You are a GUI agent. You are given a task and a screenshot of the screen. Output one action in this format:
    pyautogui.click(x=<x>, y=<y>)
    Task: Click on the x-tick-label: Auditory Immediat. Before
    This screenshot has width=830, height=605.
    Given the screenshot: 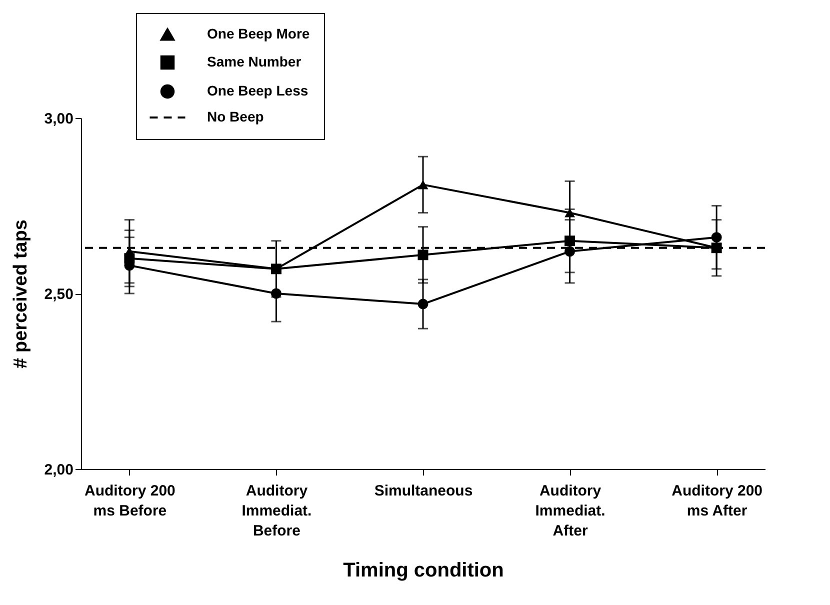 What is the action you would take?
    pyautogui.click(x=277, y=511)
    